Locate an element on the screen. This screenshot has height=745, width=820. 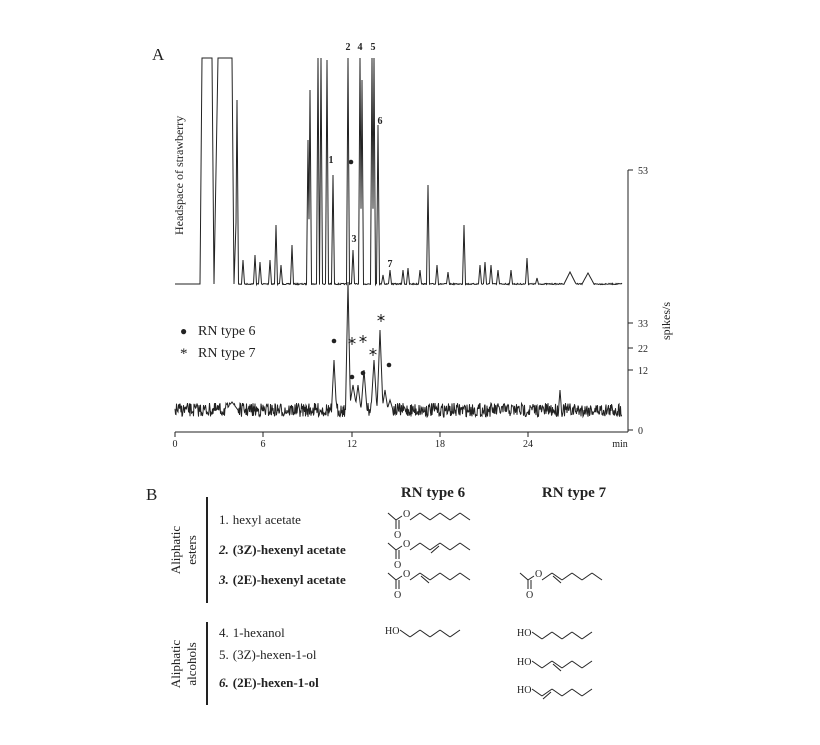
compound-label: 6. (2E)-hexen-1-ol is located at coordinates (269, 682).